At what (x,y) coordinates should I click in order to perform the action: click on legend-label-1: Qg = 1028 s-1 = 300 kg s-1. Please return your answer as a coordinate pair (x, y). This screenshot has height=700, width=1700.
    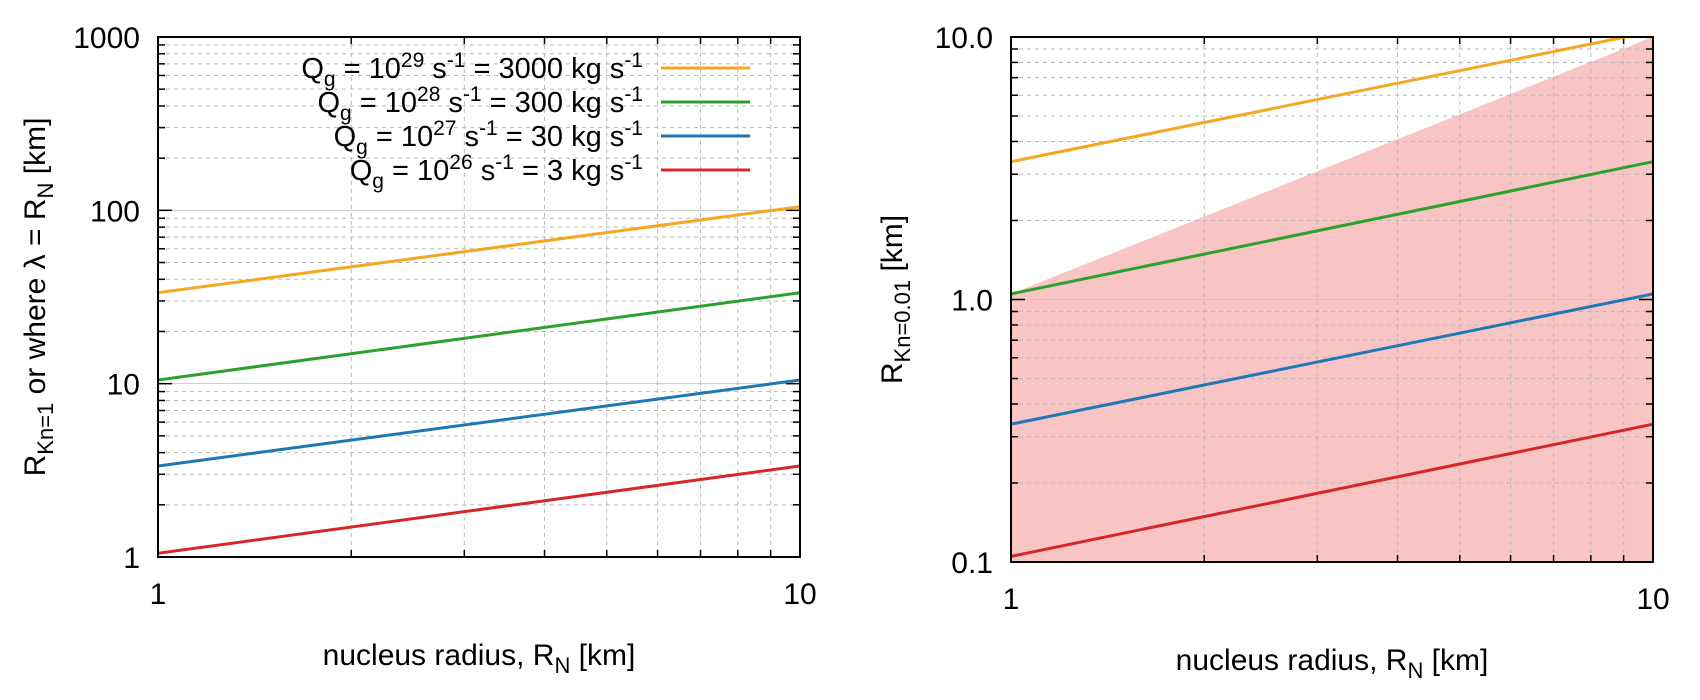
    Looking at the image, I should click on (480, 104).